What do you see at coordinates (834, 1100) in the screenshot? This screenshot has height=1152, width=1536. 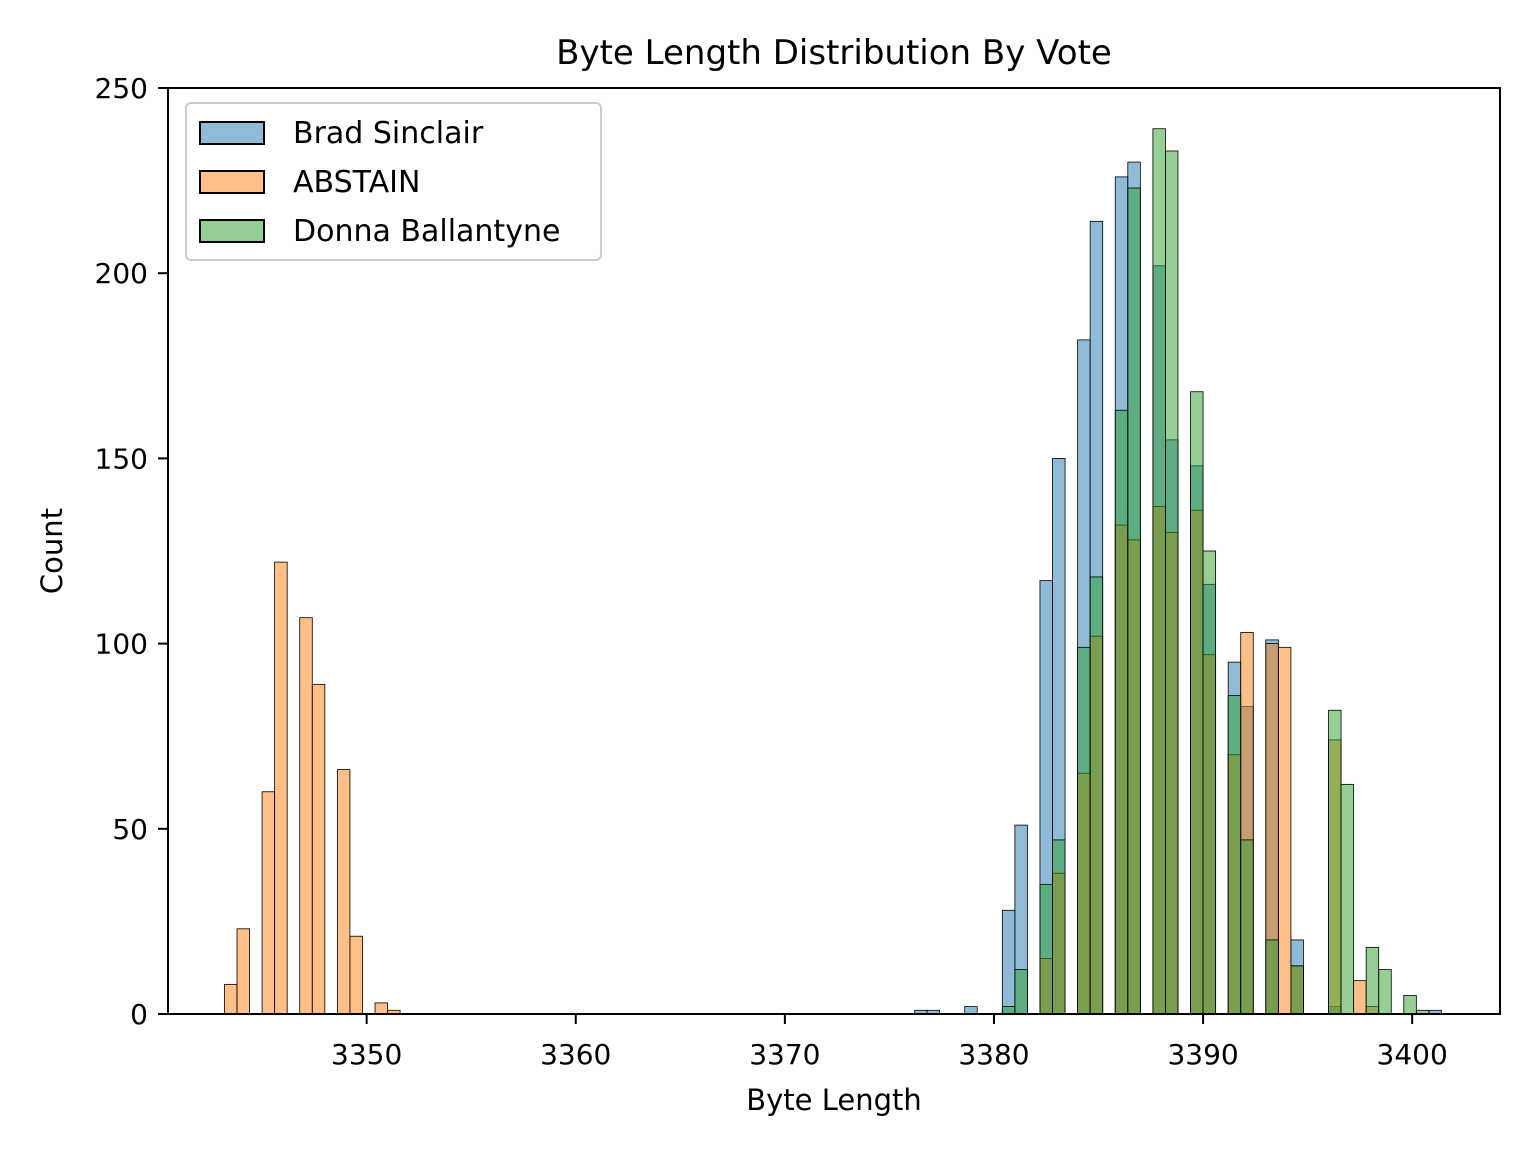 I see `x-axis-label: Byte Length` at bounding box center [834, 1100].